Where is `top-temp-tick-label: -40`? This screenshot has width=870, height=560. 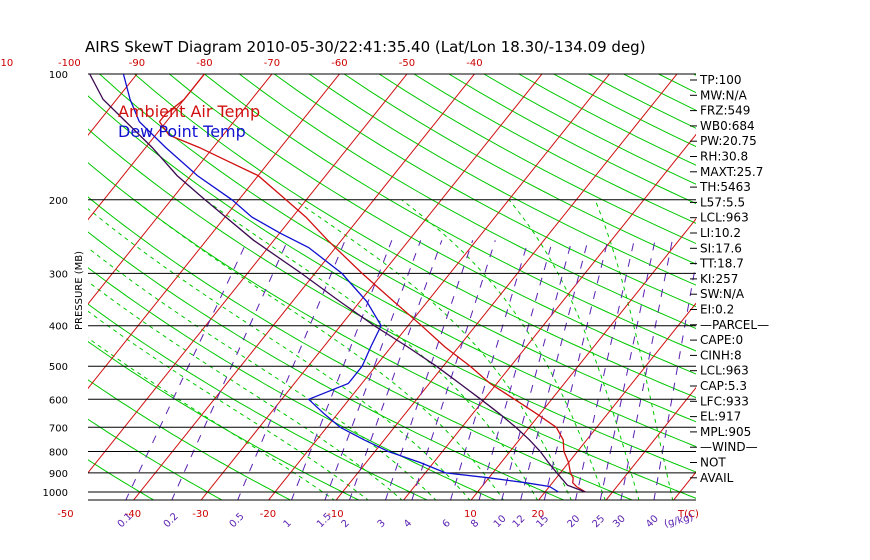
top-temp-tick-label: -40 is located at coordinates (474, 63).